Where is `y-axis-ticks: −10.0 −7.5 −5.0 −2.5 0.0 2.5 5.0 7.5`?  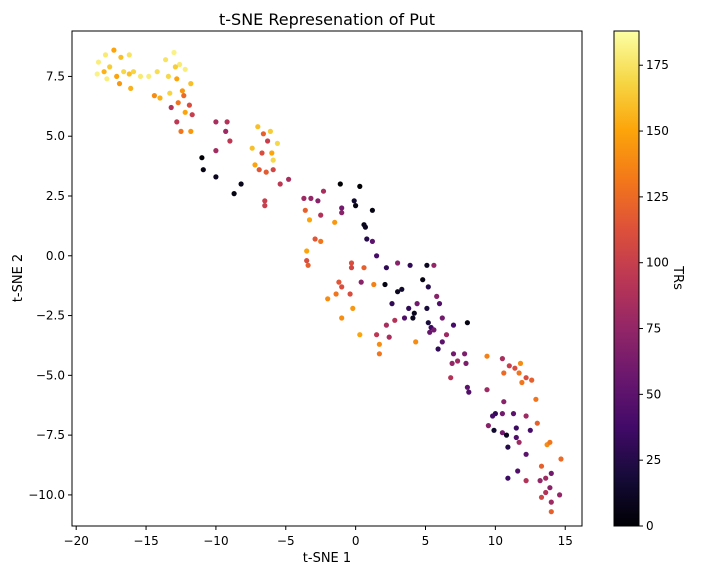
y-axis-ticks: −10.0 −7.5 −5.0 −2.5 0.0 2.5 5.0 7.5 is located at coordinates (50, 285).